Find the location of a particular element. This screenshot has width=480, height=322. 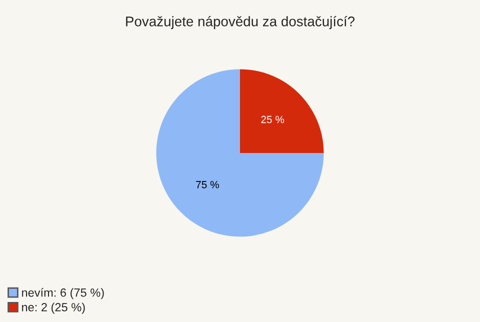

pie-slice is located at coordinates (282, 111).